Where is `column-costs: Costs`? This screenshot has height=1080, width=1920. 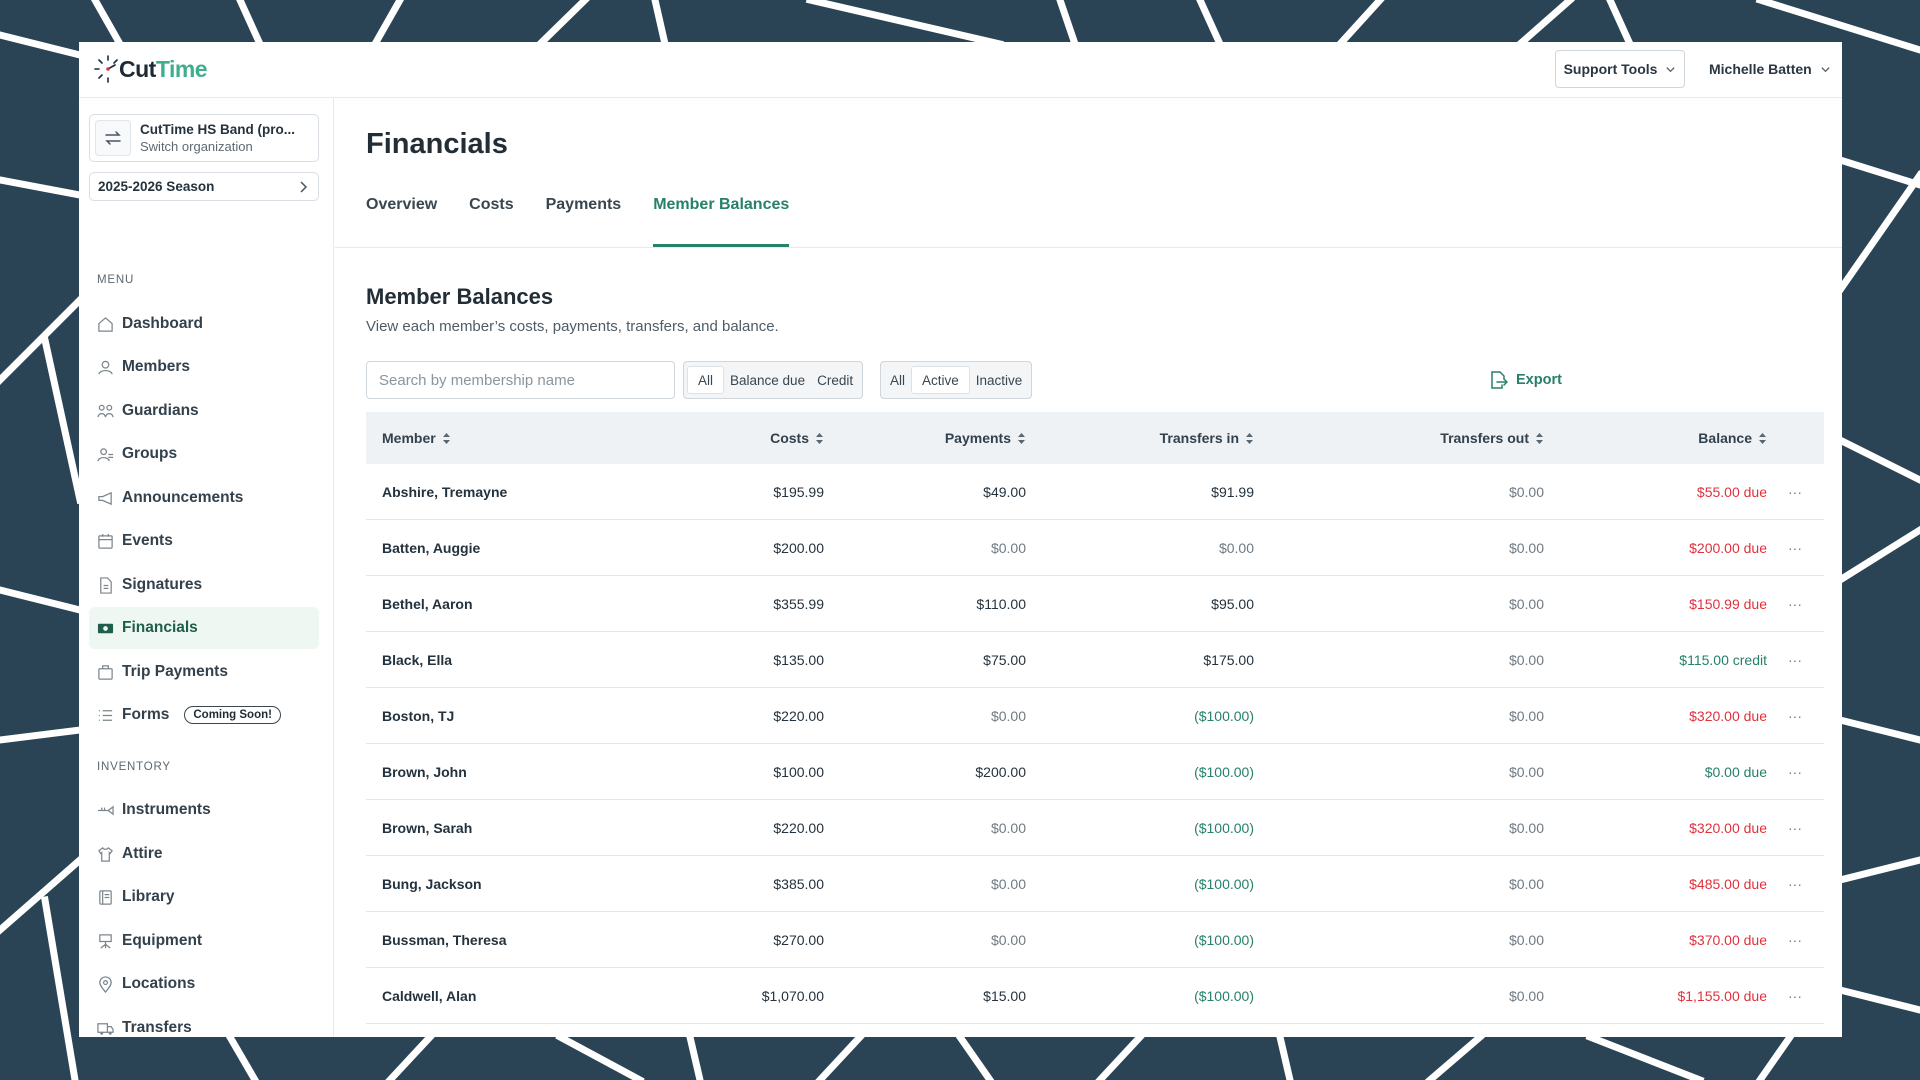 column-costs: Costs is located at coordinates (797, 438).